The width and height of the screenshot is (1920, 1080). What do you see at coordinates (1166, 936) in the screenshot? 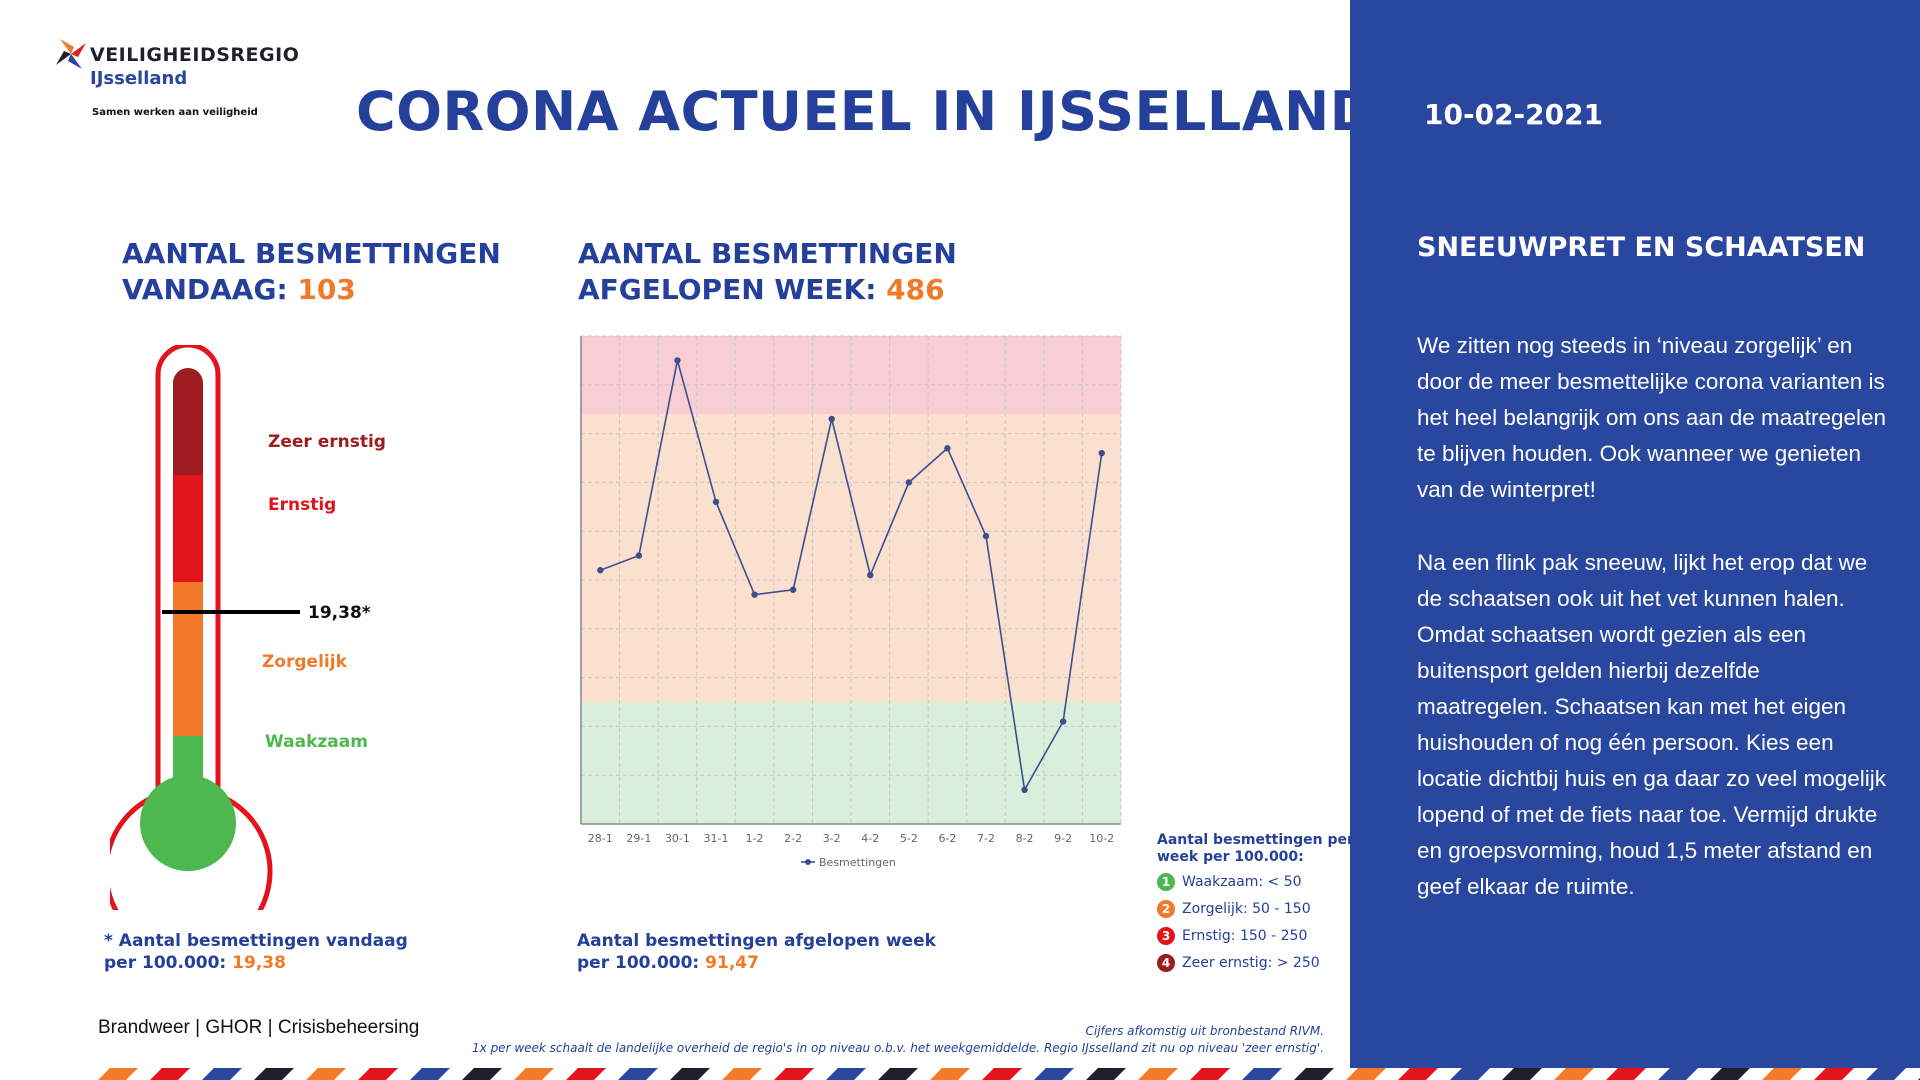
I see `legend-number-badge: 3` at bounding box center [1166, 936].